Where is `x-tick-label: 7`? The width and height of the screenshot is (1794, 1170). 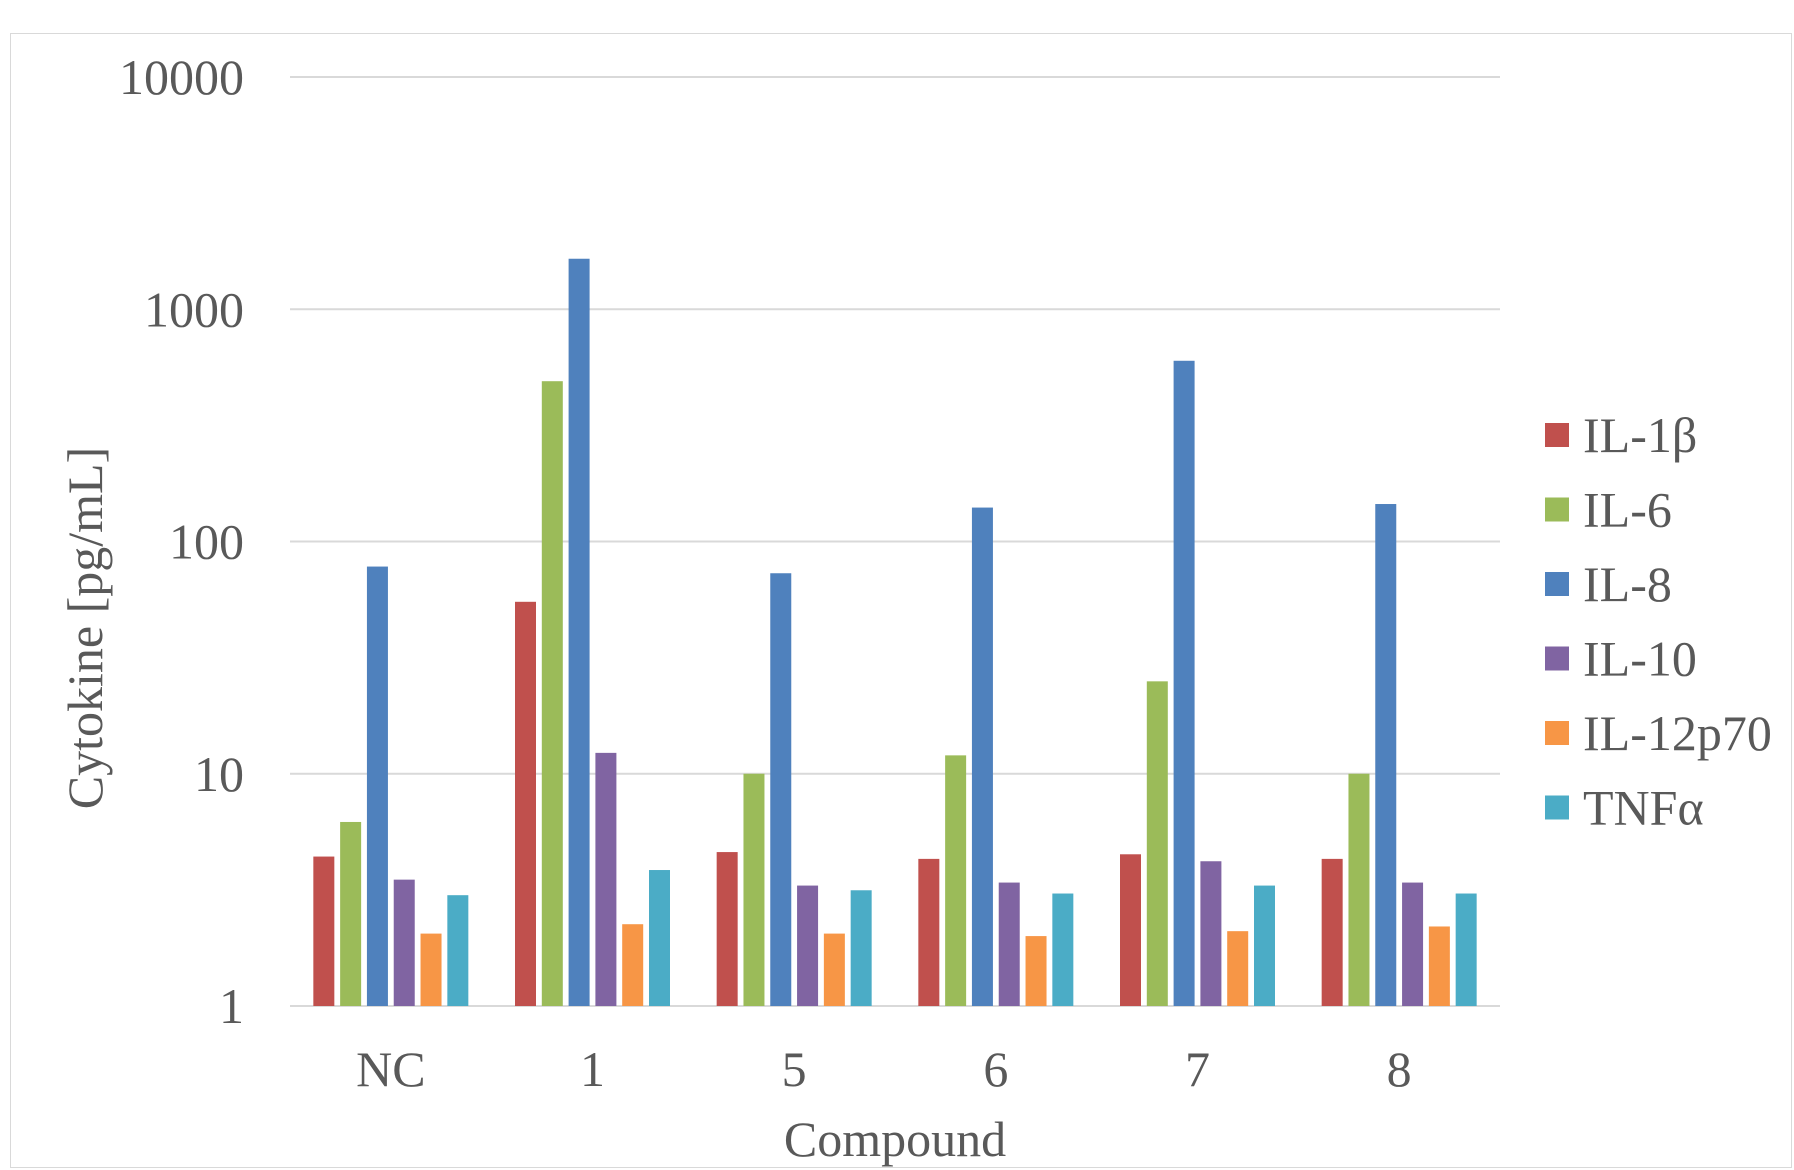
x-tick-label: 7 is located at coordinates (1197, 1069).